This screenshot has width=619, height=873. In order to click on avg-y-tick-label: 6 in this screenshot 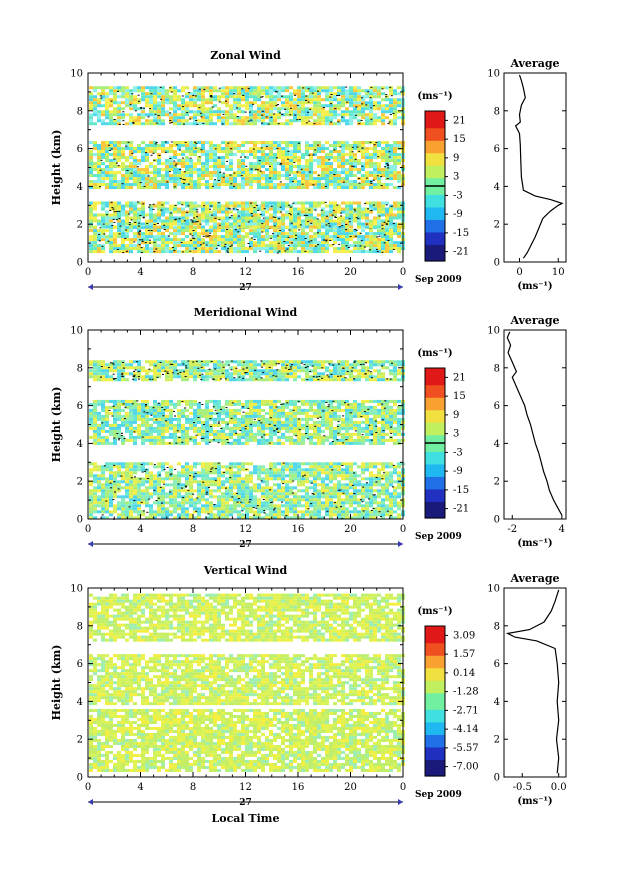, I will do `click(497, 149)`.